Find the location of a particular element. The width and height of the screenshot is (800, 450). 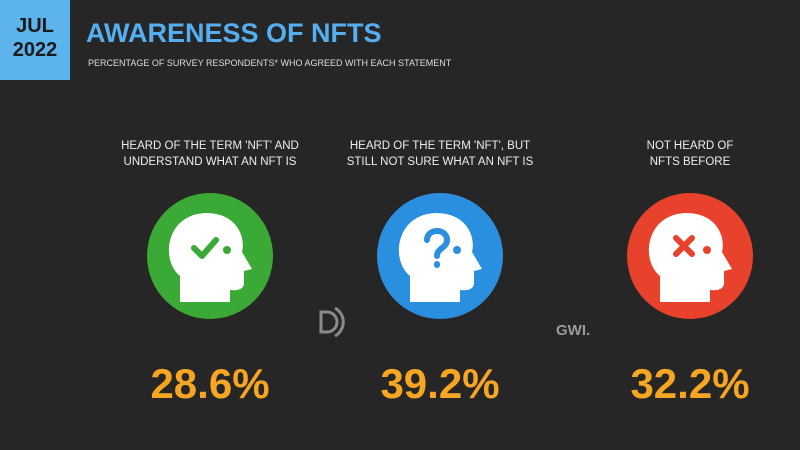

badge-year: 2022 is located at coordinates (35, 50).